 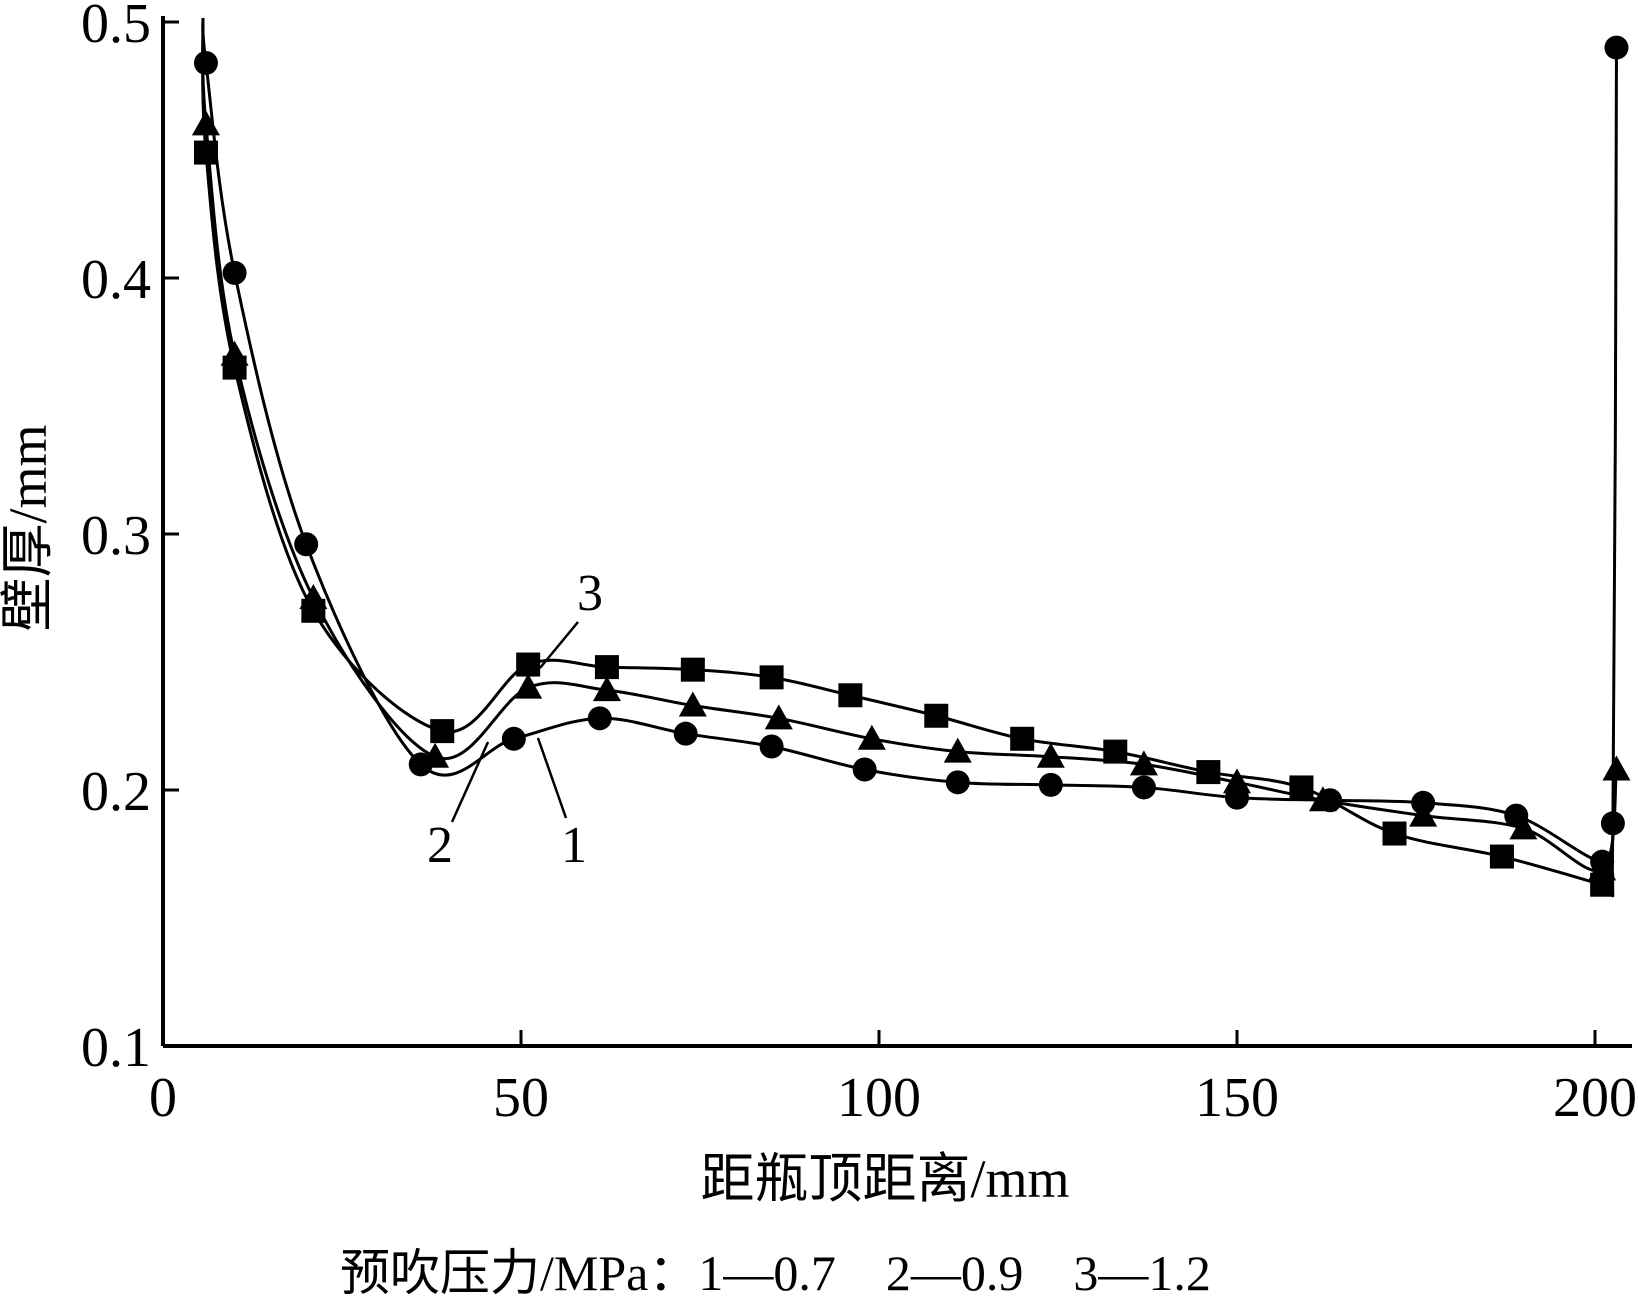 I want to click on y-axis-label: 壁厚/mm, so click(x=29, y=527).